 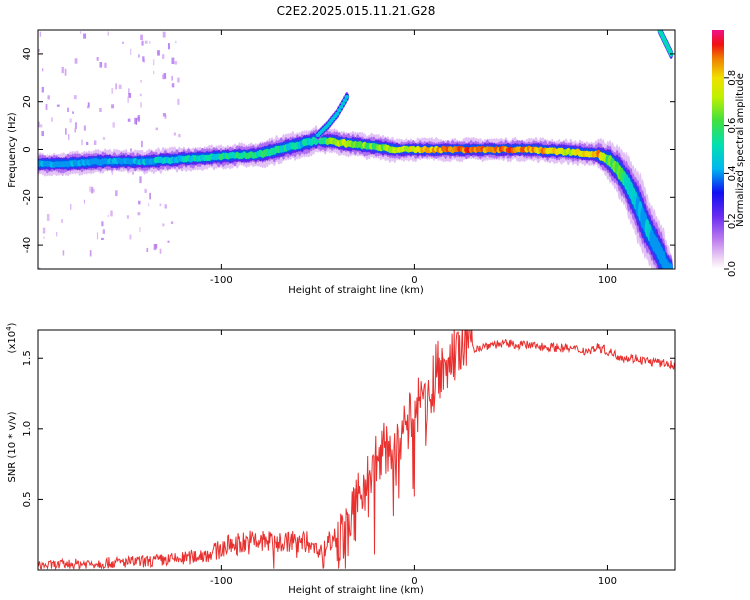 What do you see at coordinates (732, 126) in the screenshot?
I see `colorbar-tick-label: 0.6` at bounding box center [732, 126].